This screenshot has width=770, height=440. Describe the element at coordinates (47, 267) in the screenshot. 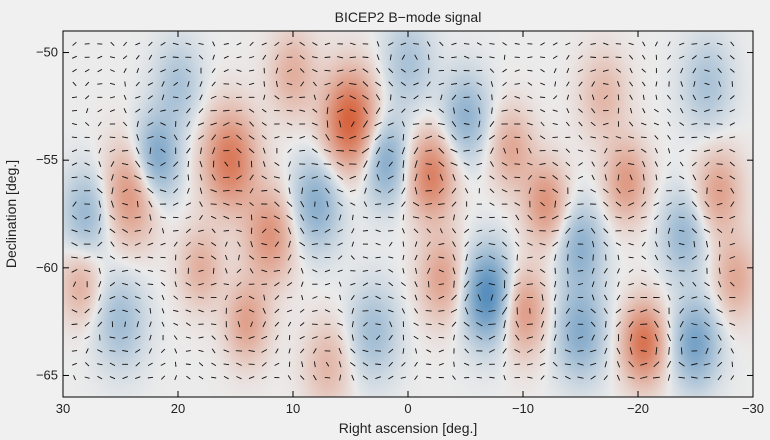

I see `y-tick-label: −60` at that location.